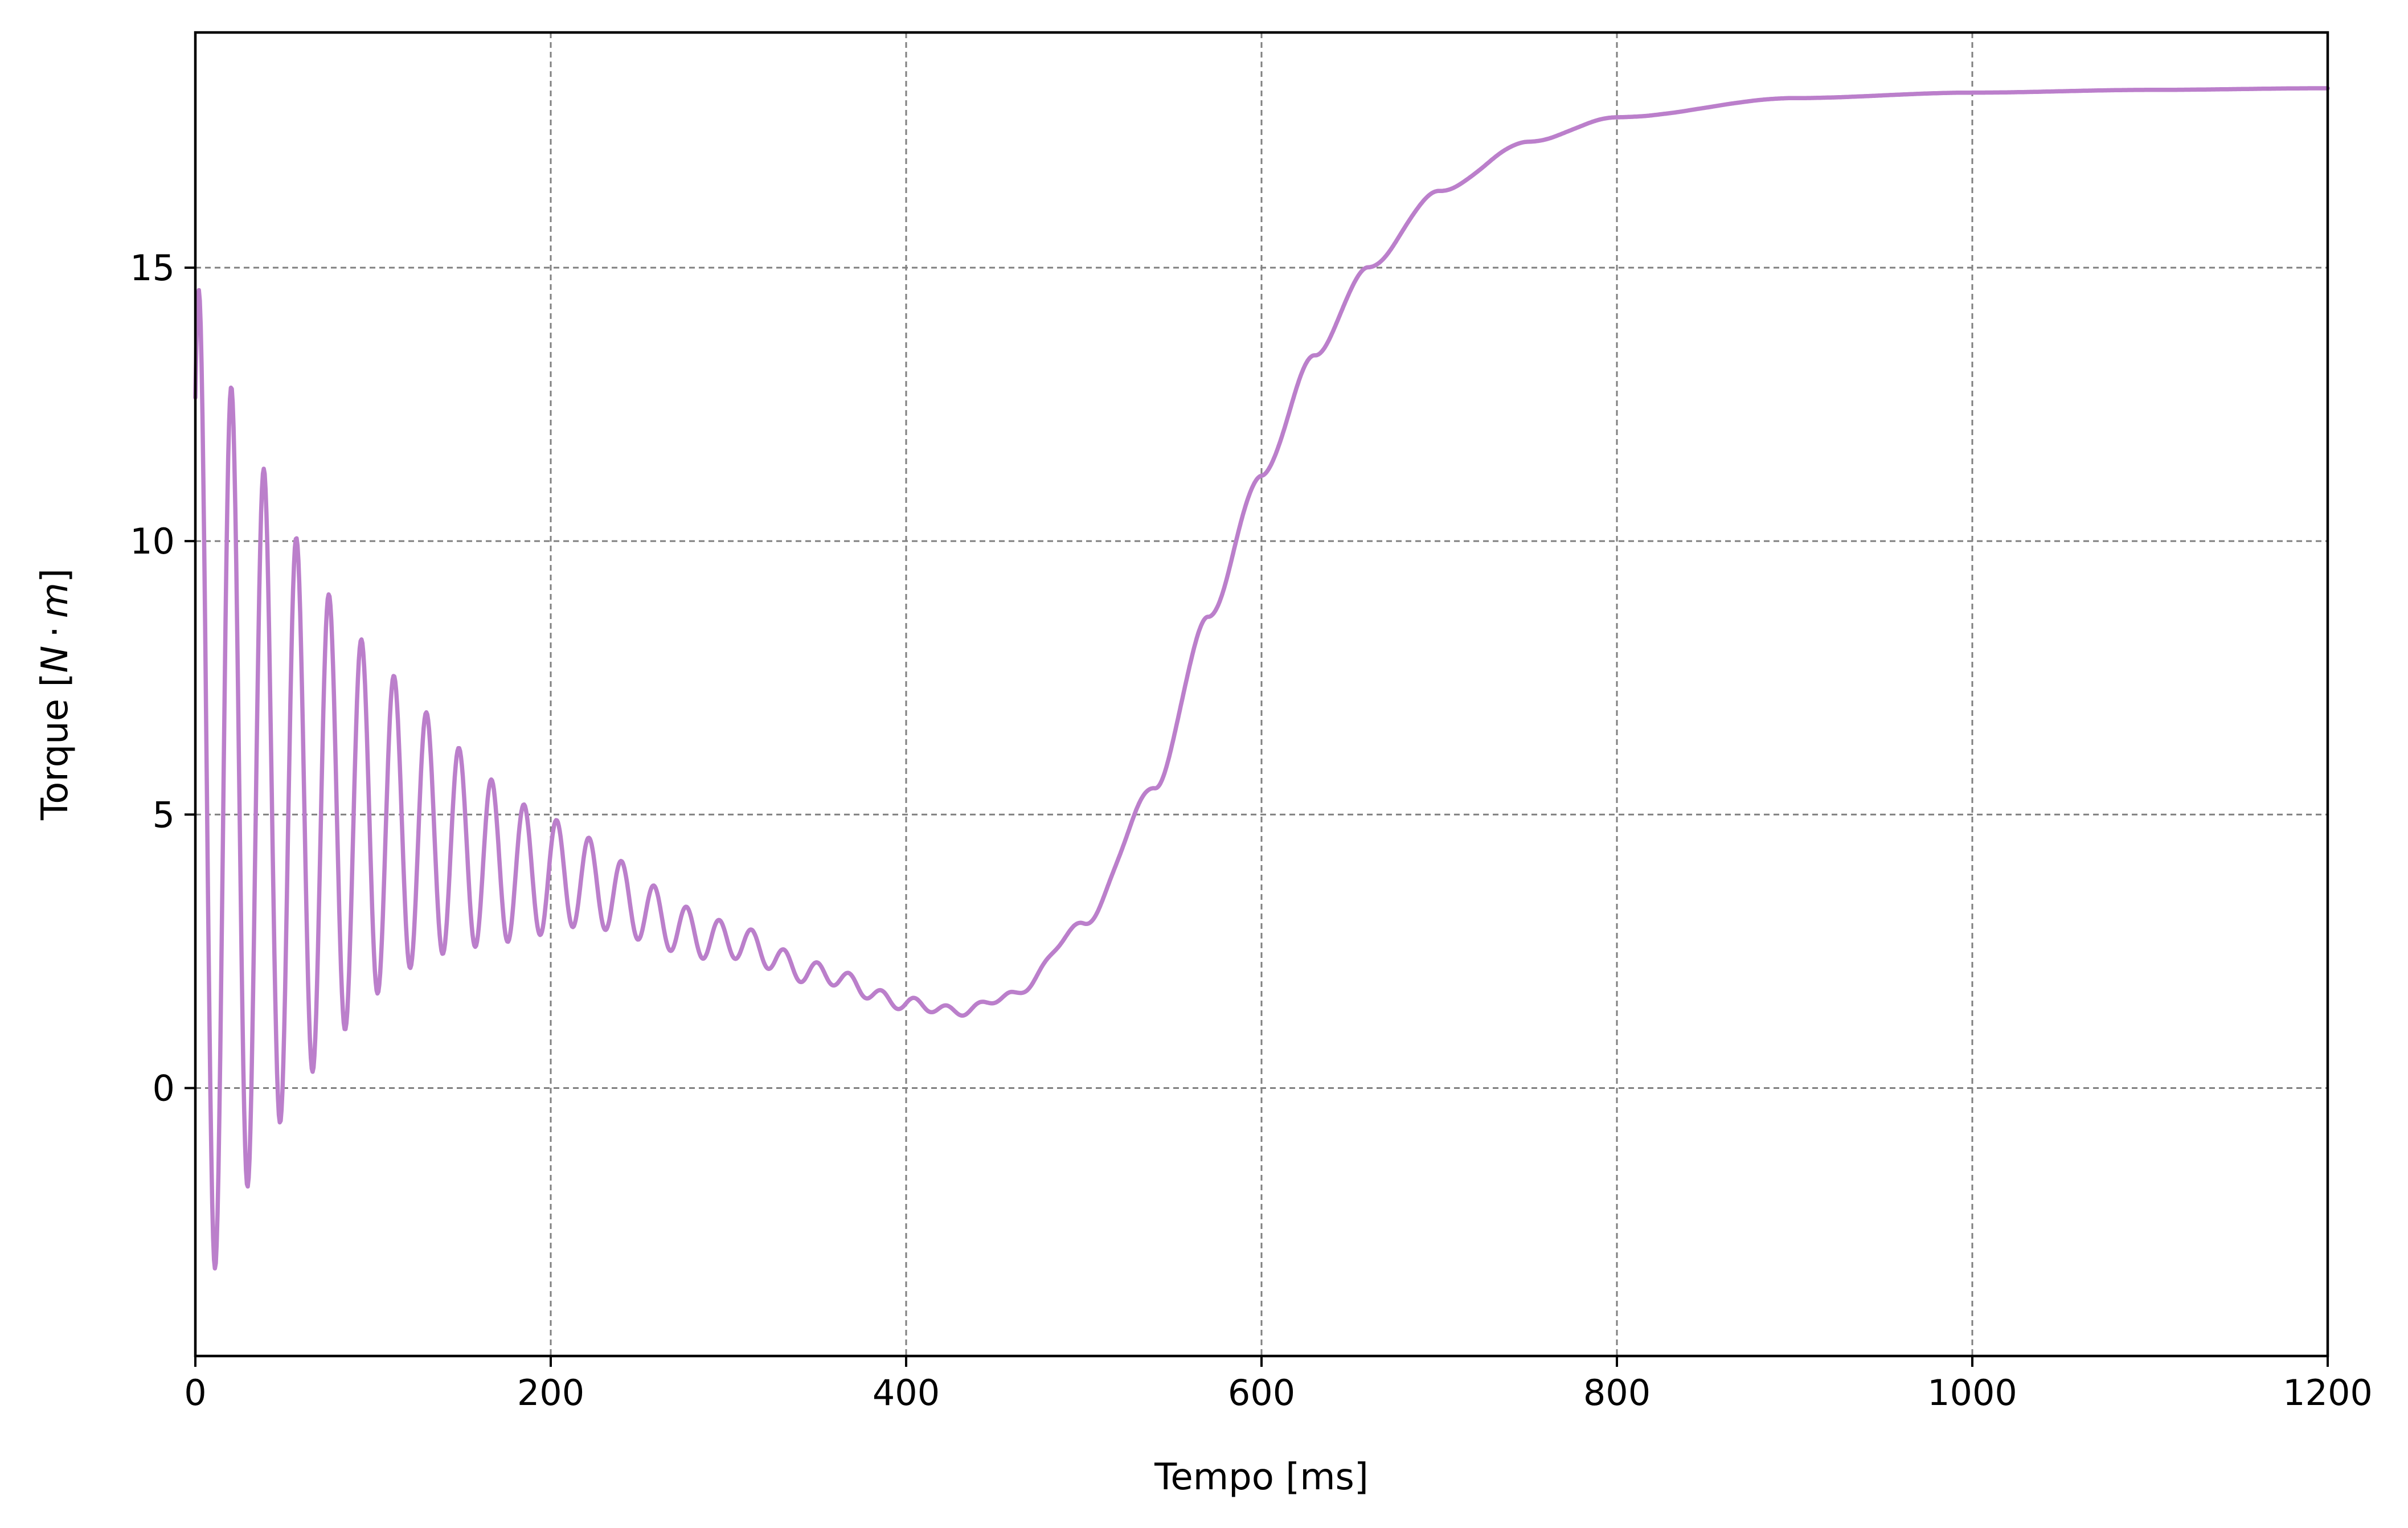 This screenshot has height=1528, width=2408. Describe the element at coordinates (164, 1088) in the screenshot. I see `y-tick-label: 0` at that location.